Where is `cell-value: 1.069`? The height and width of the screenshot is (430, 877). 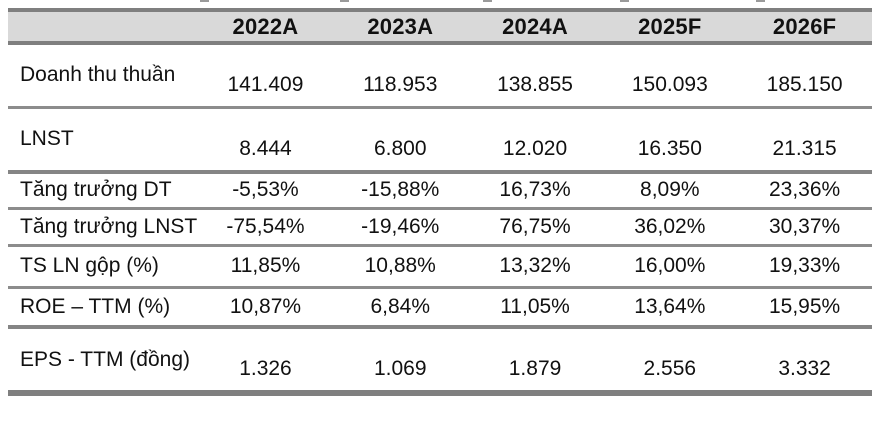 cell-value: 1.069 is located at coordinates (400, 368).